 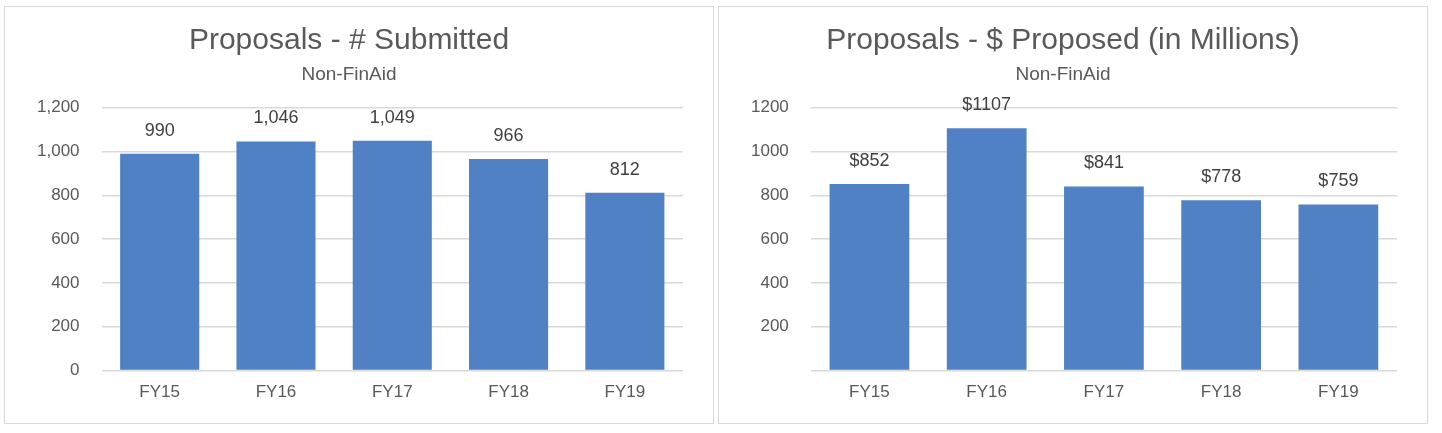 What do you see at coordinates (769, 107) in the screenshot?
I see `y-tick-label: 1200` at bounding box center [769, 107].